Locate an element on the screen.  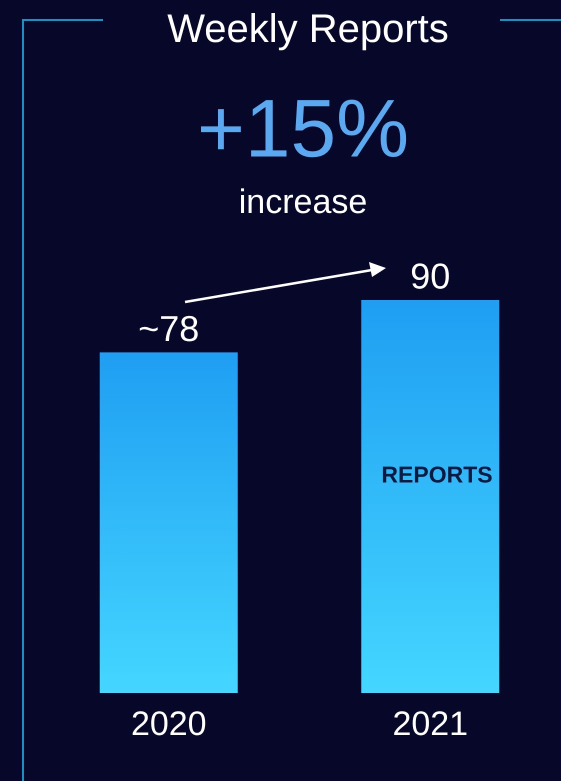
x-tick-label: 2021 is located at coordinates (430, 724).